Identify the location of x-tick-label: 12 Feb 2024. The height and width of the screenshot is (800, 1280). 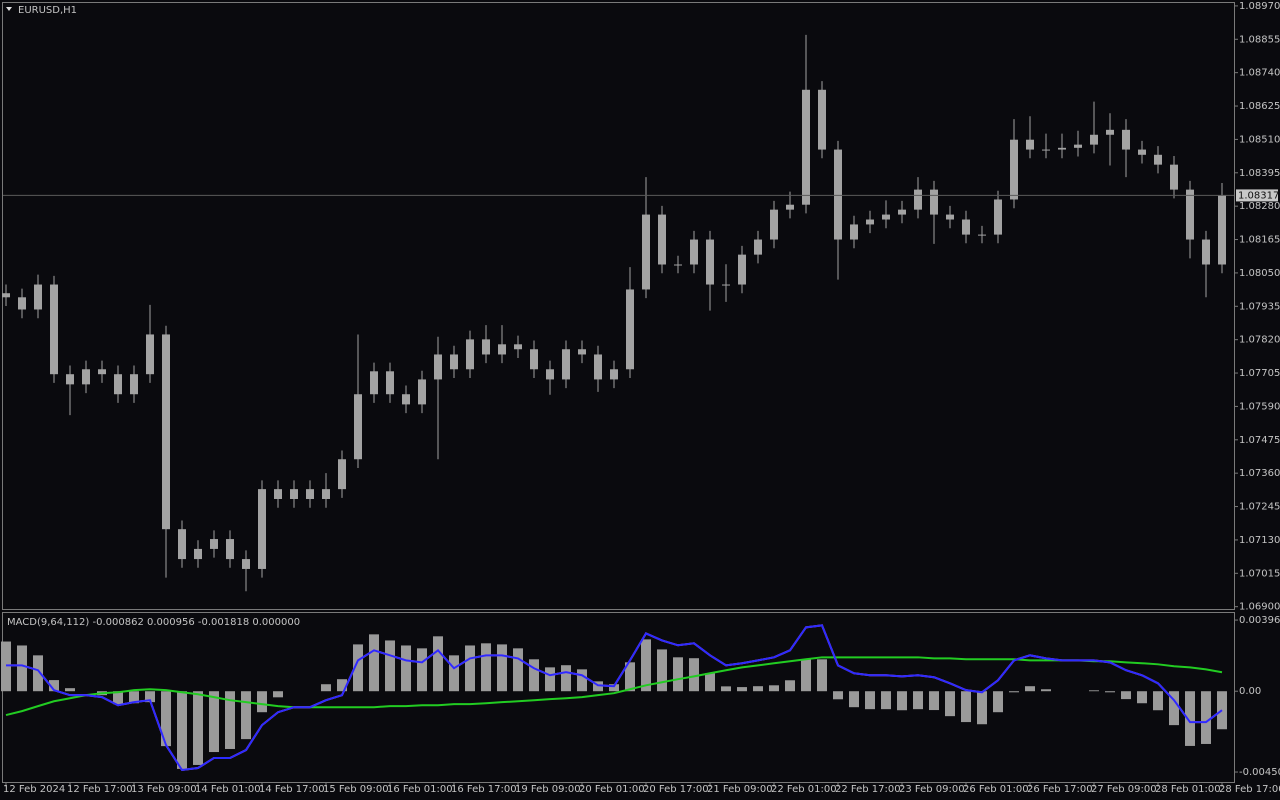
(34, 789).